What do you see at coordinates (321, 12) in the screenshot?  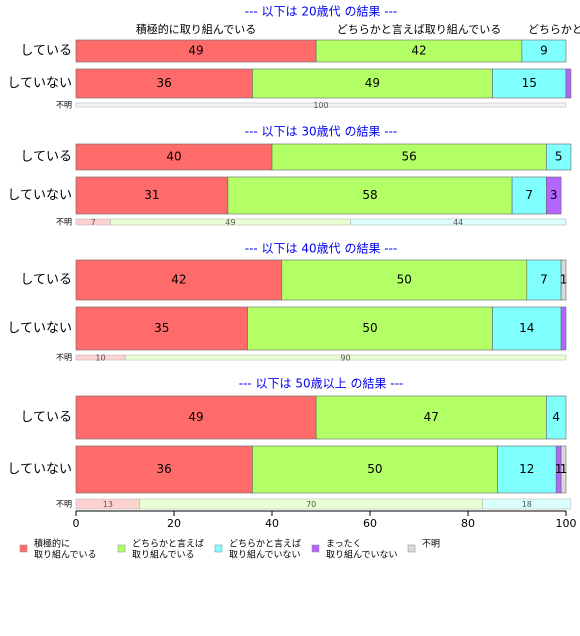 I see `panel-title: --- 以下は 20歳代 の結果 ---` at bounding box center [321, 12].